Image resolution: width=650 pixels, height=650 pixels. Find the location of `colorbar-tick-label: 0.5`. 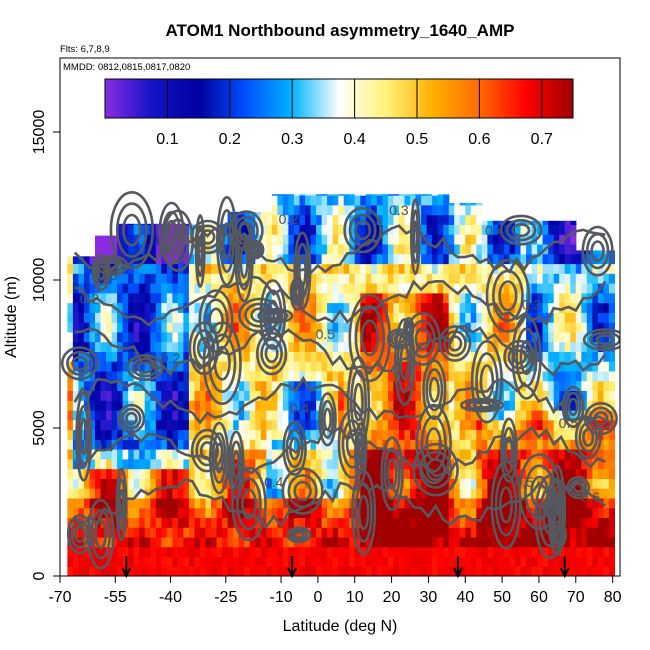

colorbar-tick-label: 0.5 is located at coordinates (417, 139).